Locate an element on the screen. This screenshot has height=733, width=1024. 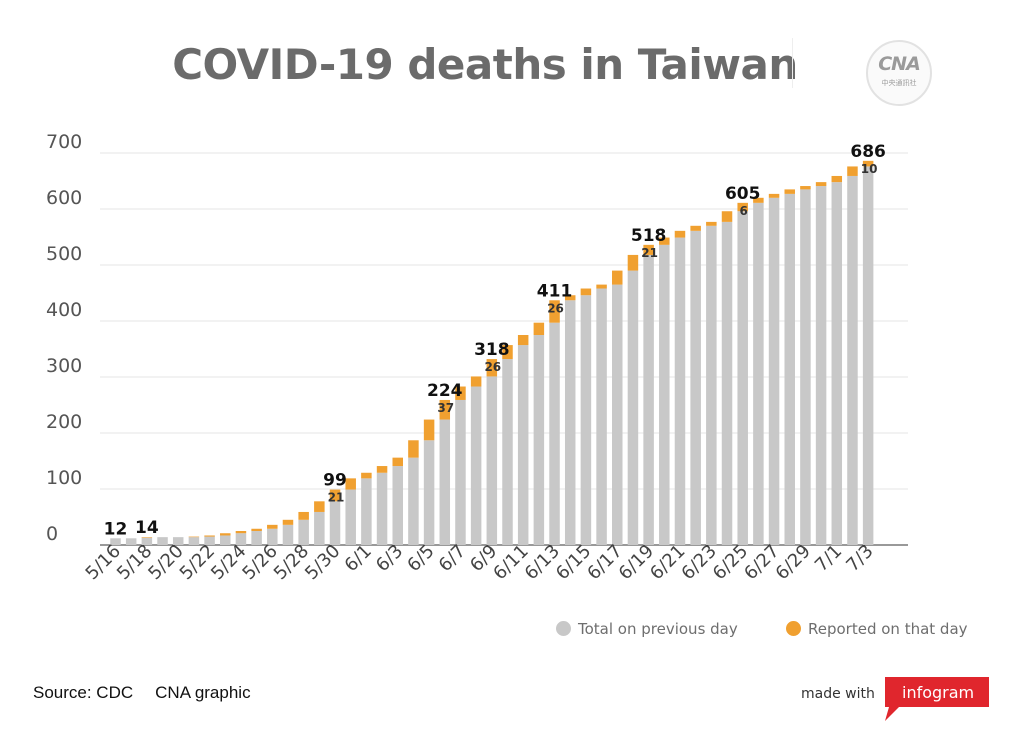
x-tick-label: 6/7 is located at coordinates (452, 558).